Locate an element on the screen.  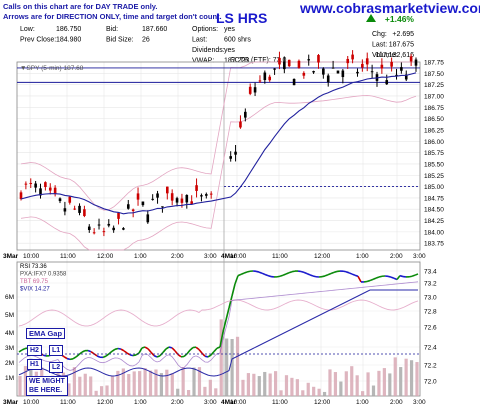
tbt-line is located at coordinates (218, 313).